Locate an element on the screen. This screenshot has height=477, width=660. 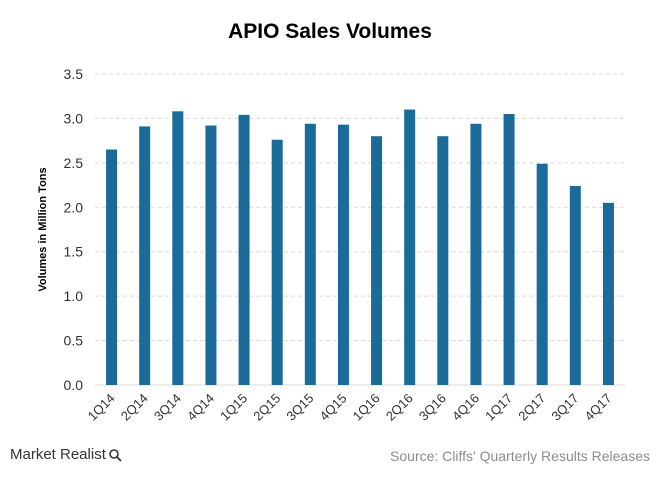
y-tick-label: 0.0 is located at coordinates (74, 385).